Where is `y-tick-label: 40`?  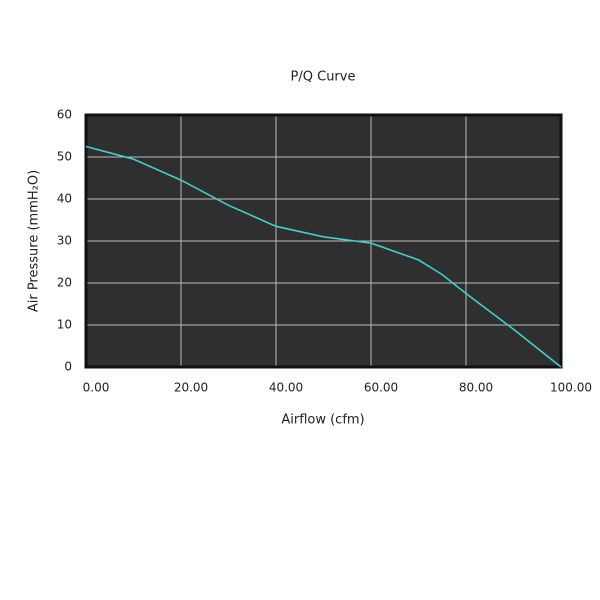 y-tick-label: 40 is located at coordinates (64, 199).